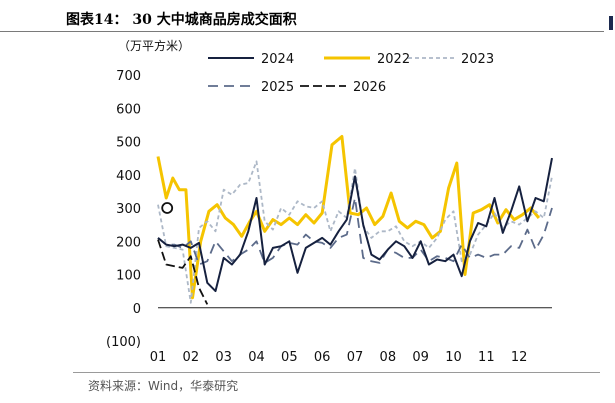 This screenshot has width=615, height=403. I want to click on legend-label-2024: 2024, so click(277, 59).